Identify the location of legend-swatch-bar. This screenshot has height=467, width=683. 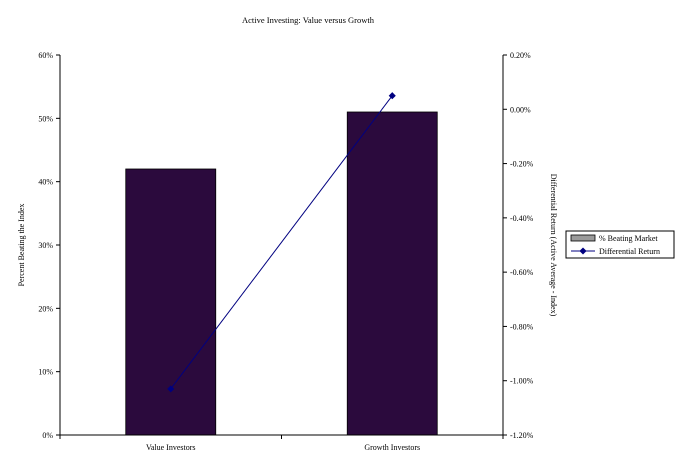
(583, 238).